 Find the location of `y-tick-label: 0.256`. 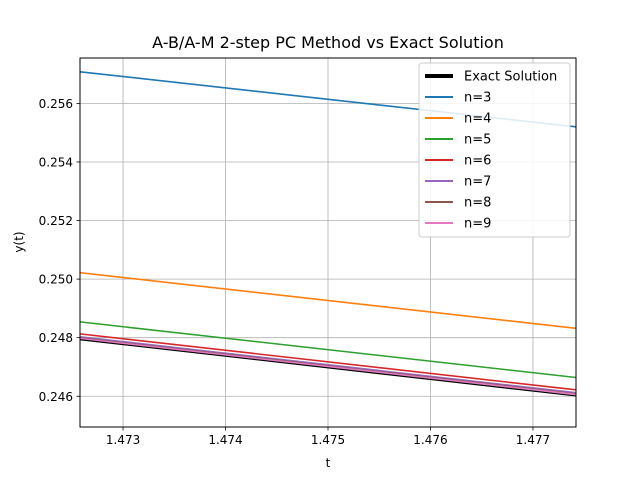

y-tick-label: 0.256 is located at coordinates (56, 104).